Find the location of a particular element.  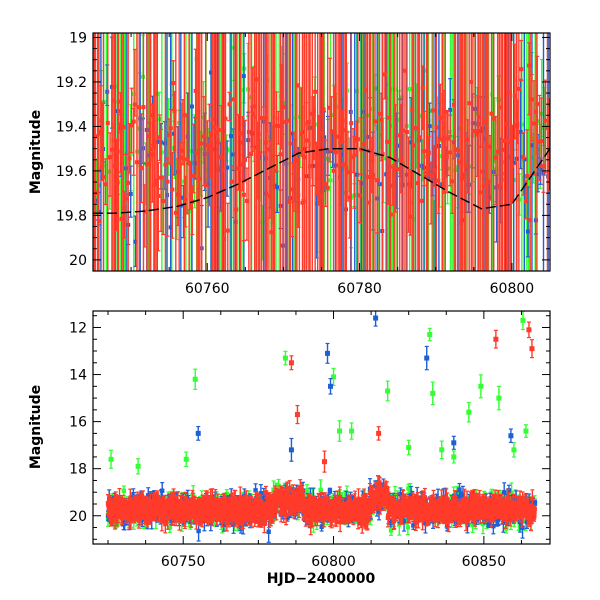

top-y-tick-label: 20 is located at coordinates (78, 261).